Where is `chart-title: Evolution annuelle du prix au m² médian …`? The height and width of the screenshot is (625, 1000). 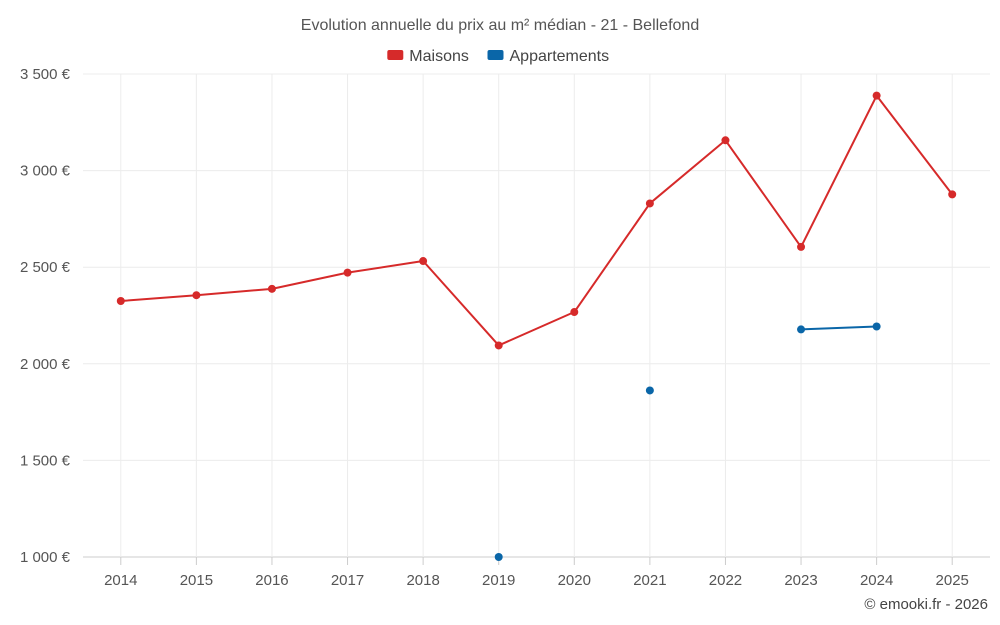
chart-title: Evolution annuelle du prix au m² médian … is located at coordinates (500, 25).